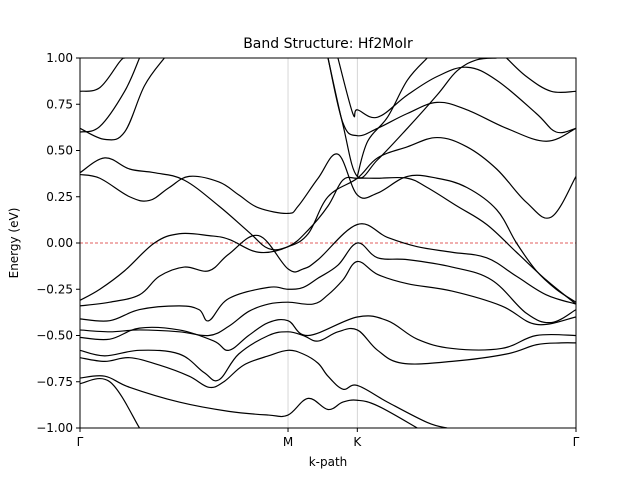 Image resolution: width=640 pixels, height=480 pixels. I want to click on y-axis-label: Energy (eV), so click(14, 243).